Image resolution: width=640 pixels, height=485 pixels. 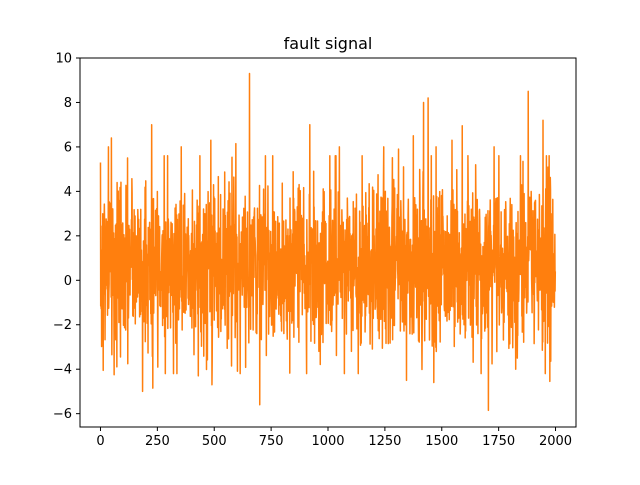 I want to click on y-tick-label: 8, so click(x=68, y=103).